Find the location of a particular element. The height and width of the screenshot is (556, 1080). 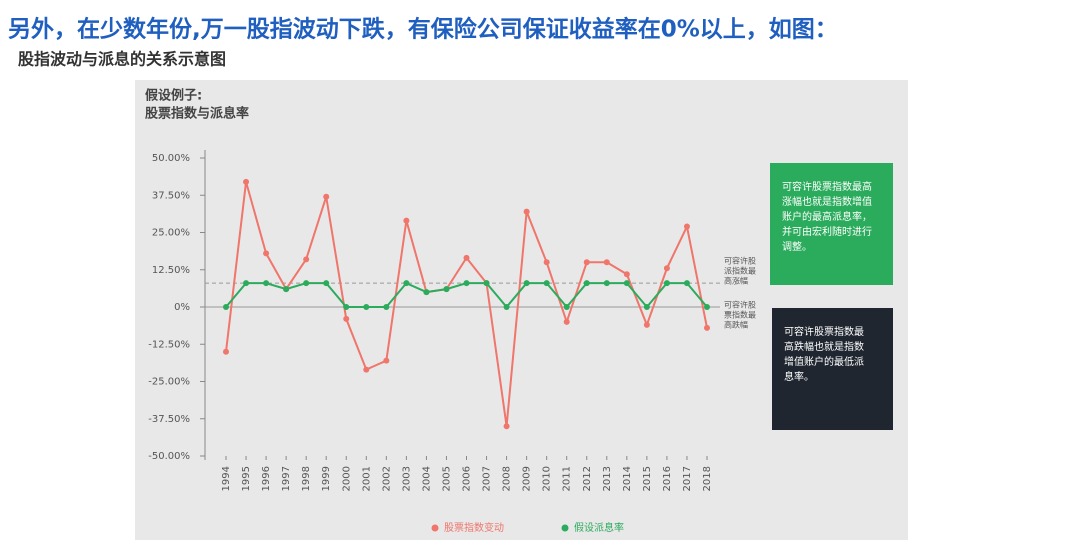

reference-label: 高涨幅 is located at coordinates (736, 281).